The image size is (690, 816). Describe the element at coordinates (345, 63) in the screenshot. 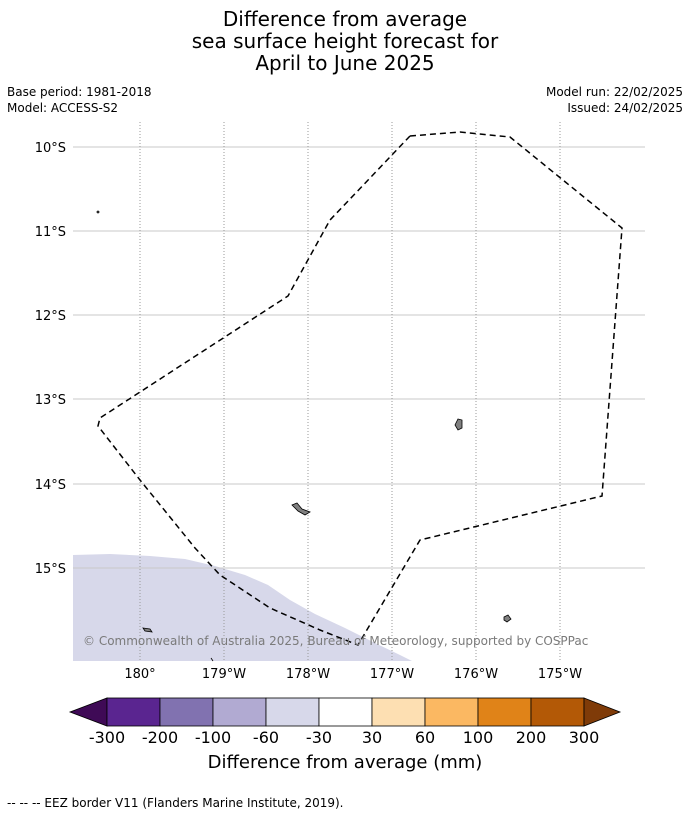

I see `title-line-3: April to June 2025` at that location.